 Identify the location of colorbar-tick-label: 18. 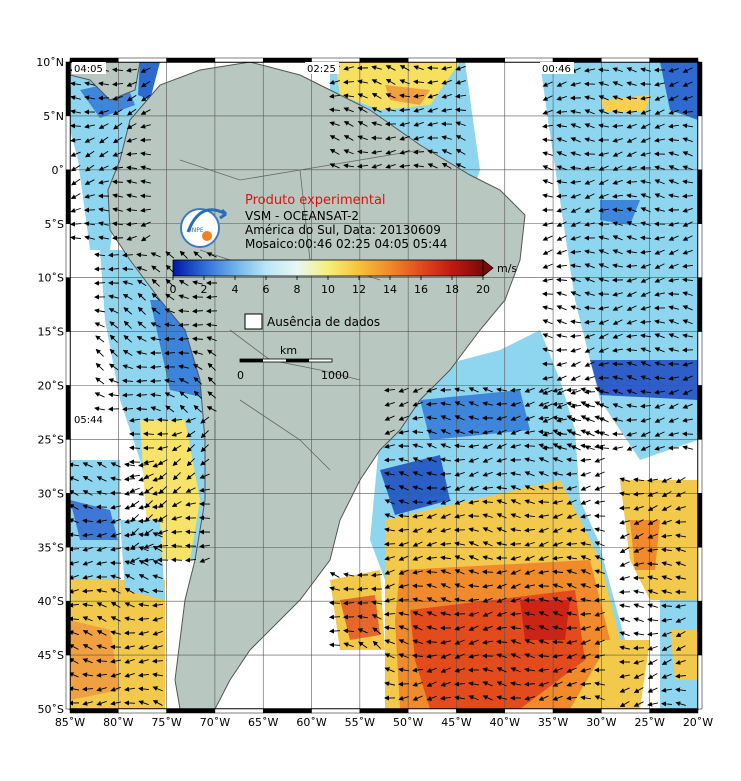
(452, 289).